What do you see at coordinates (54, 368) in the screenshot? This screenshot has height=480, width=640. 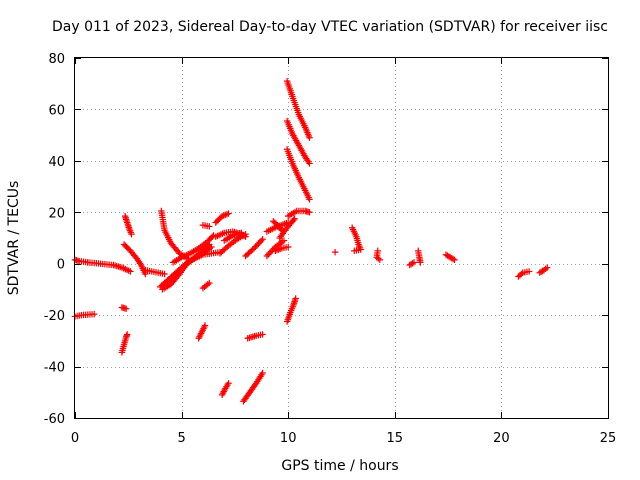 I see `y-tick-label: -40` at bounding box center [54, 368].